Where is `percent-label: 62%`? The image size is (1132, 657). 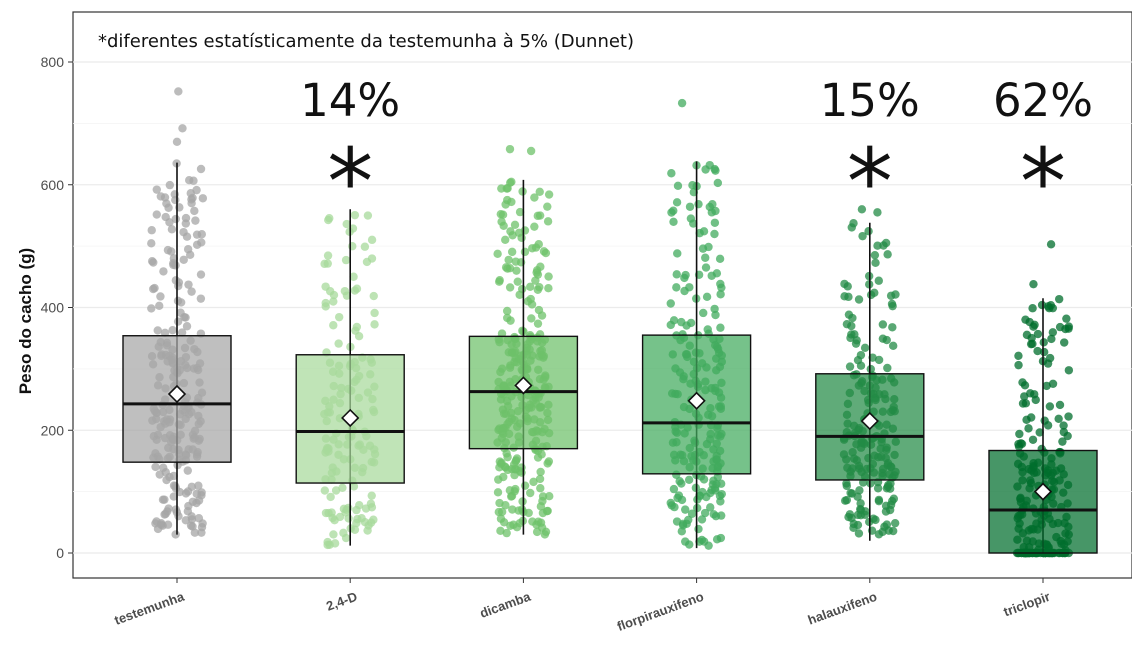
percent-label: 62% is located at coordinates (1043, 100).